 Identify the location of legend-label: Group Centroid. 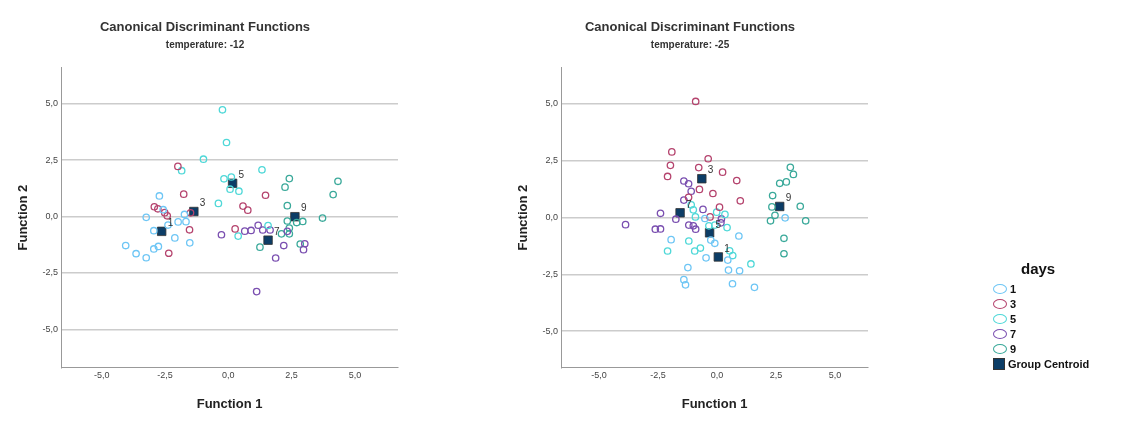
(1049, 363).